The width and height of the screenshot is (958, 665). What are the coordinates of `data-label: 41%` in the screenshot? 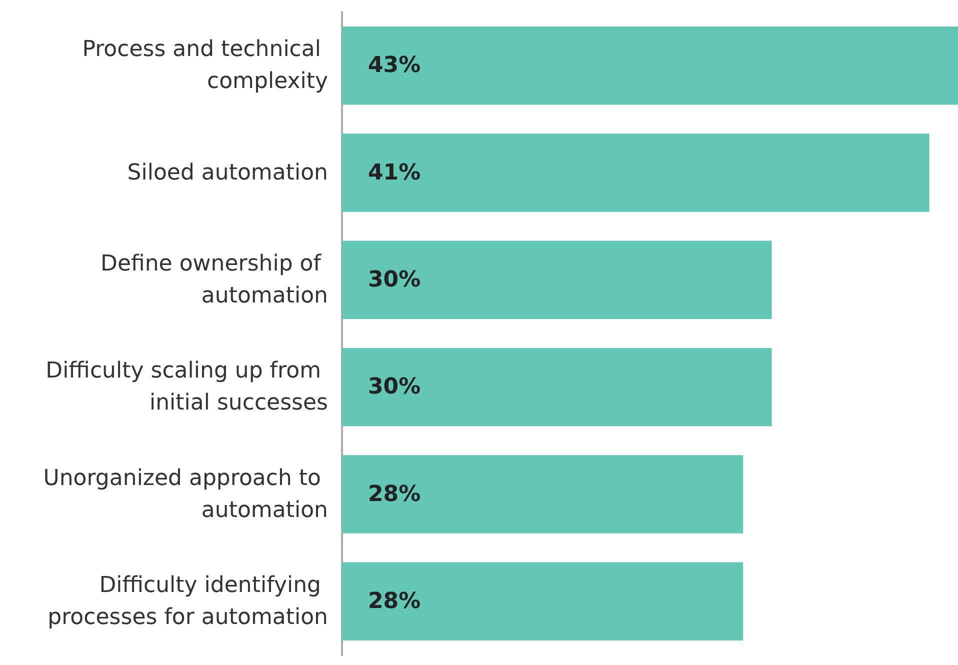 It's located at (394, 173).